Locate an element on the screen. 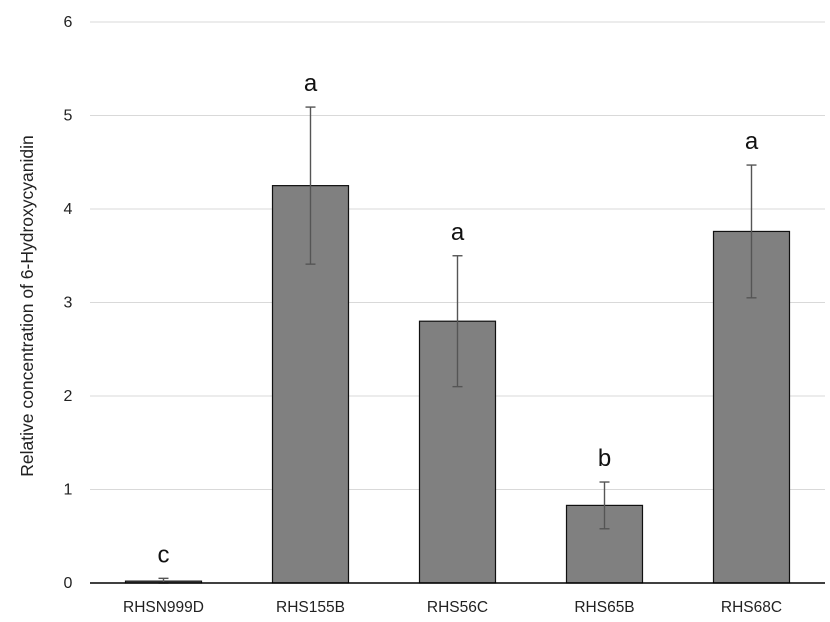 Image resolution: width=830 pixels, height=622 pixels. significance-letter: c is located at coordinates (164, 554).